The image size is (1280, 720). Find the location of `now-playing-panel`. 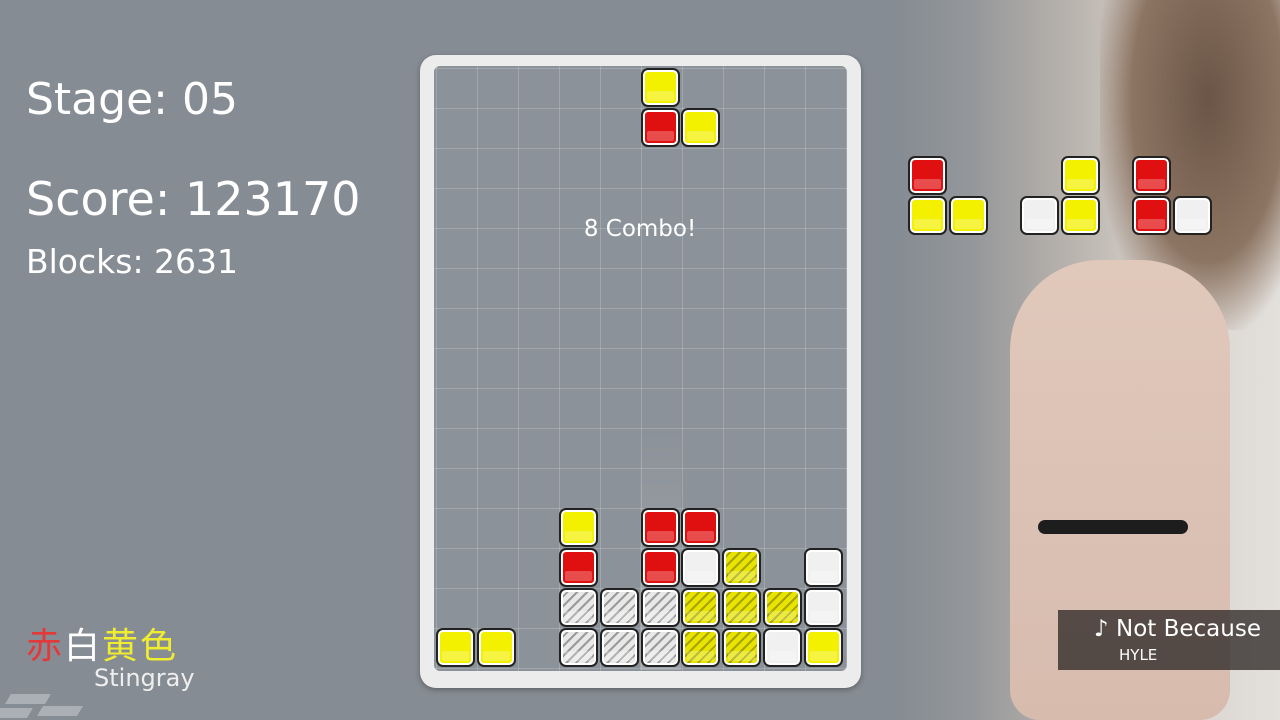

now-playing-panel is located at coordinates (1169, 640).